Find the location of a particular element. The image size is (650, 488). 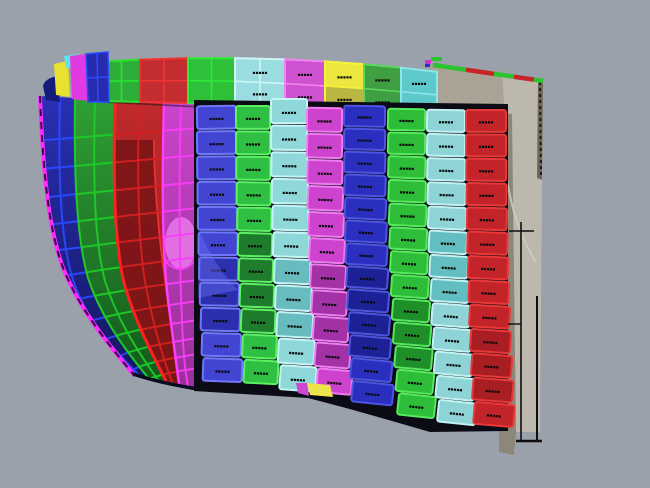

strake-green-surface is located at coordinates (120, 239).